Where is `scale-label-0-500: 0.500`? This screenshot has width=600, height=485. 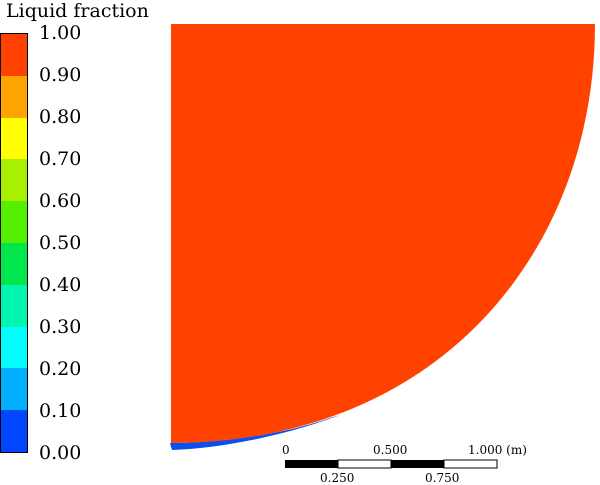
scale-label-0-500: 0.500 is located at coordinates (390, 450).